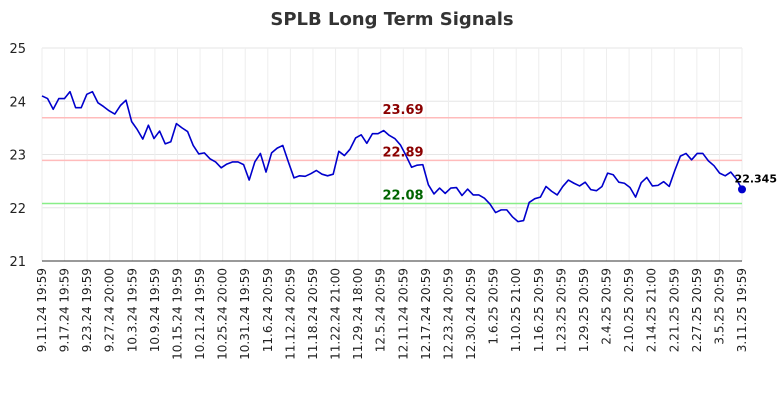 The image size is (784, 400). I want to click on last-point-marker, so click(742, 189).